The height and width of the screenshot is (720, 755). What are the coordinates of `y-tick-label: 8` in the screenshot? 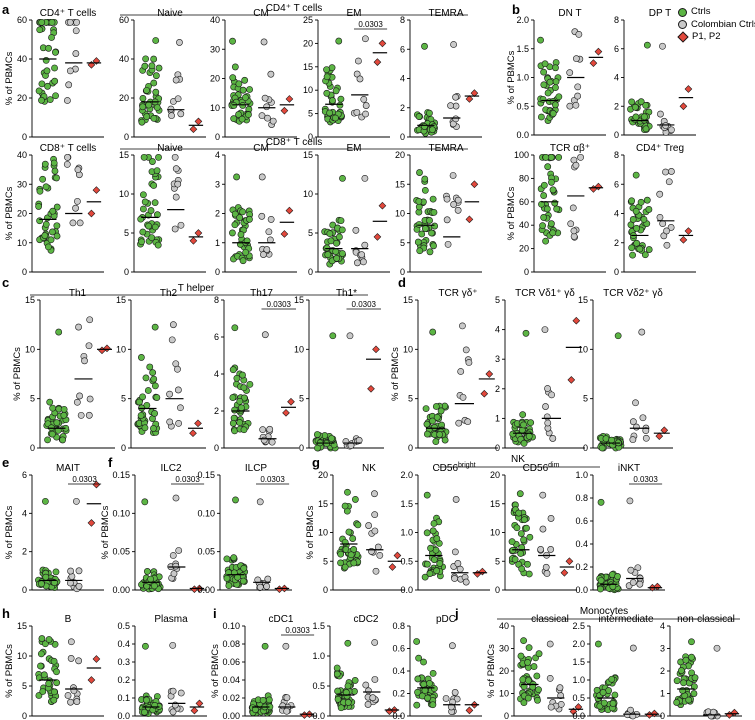 It's located at (616, 20).